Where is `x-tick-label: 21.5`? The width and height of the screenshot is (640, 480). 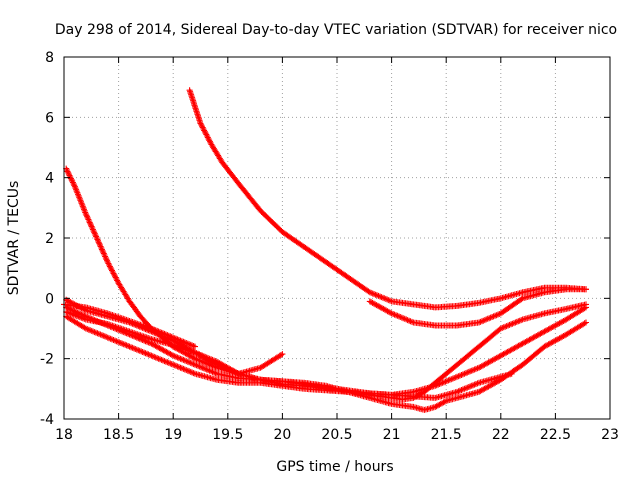 x-tick-label: 21.5 is located at coordinates (446, 435).